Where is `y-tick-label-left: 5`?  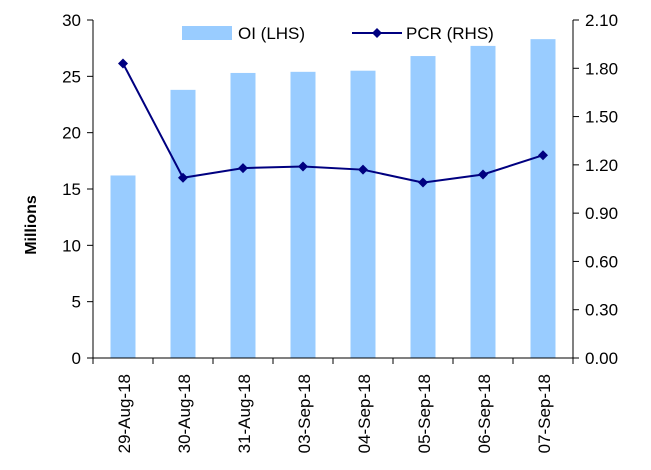
y-tick-label-left: 5 is located at coordinates (76, 302).